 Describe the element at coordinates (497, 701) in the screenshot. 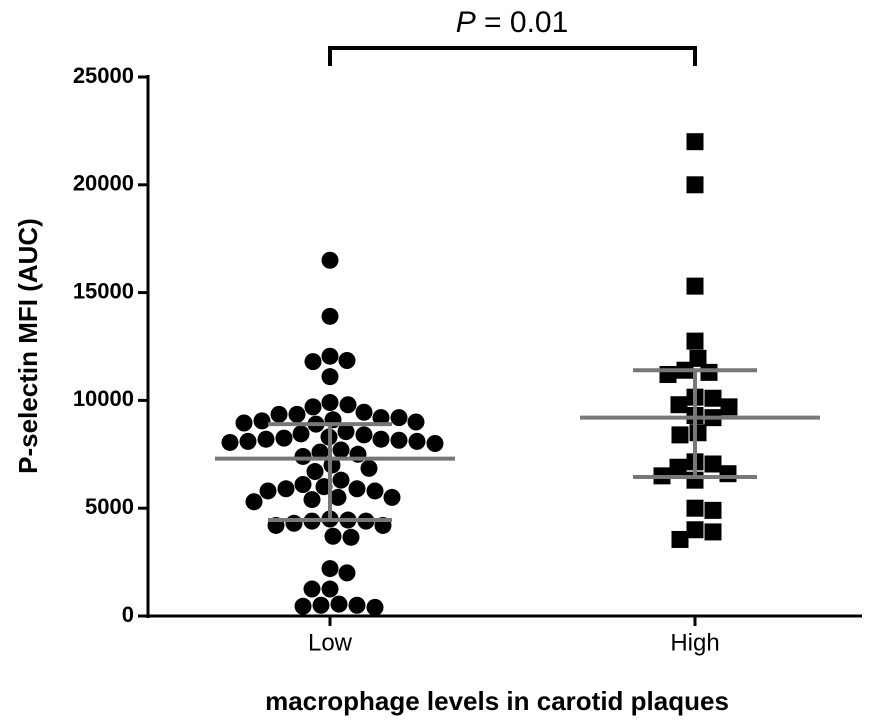

I see `x-axis-title: macrophage levels in carotid plaques` at that location.